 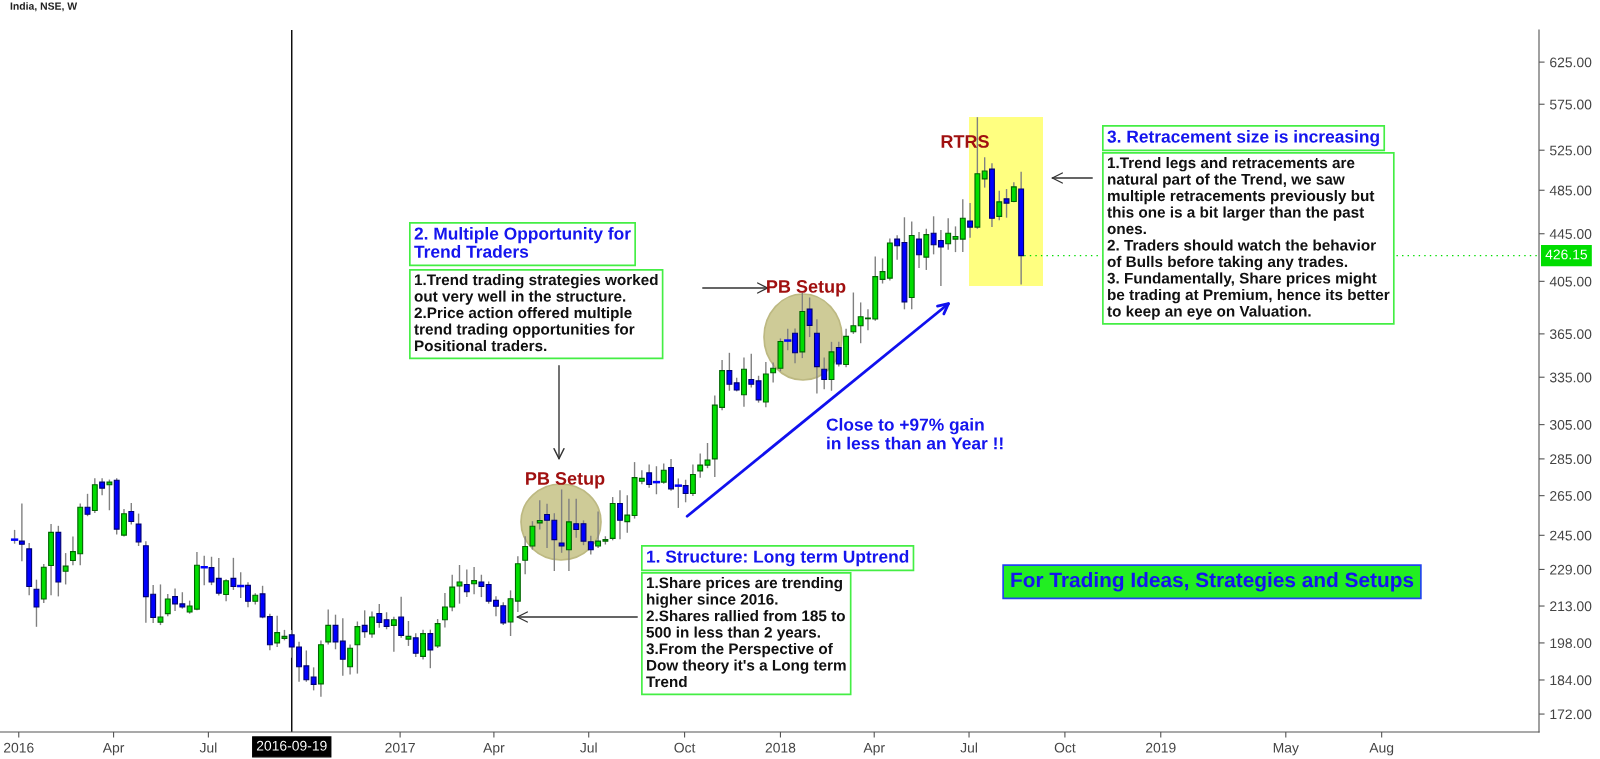 What do you see at coordinates (746, 632) in the screenshot?
I see `annotation: 1.Share prices are trending higher since 2016. 2.Shares rallied from 185 to 500 in less than 2 years. 3.From the Perspective of Dow theory it's a Long term Trend` at bounding box center [746, 632].